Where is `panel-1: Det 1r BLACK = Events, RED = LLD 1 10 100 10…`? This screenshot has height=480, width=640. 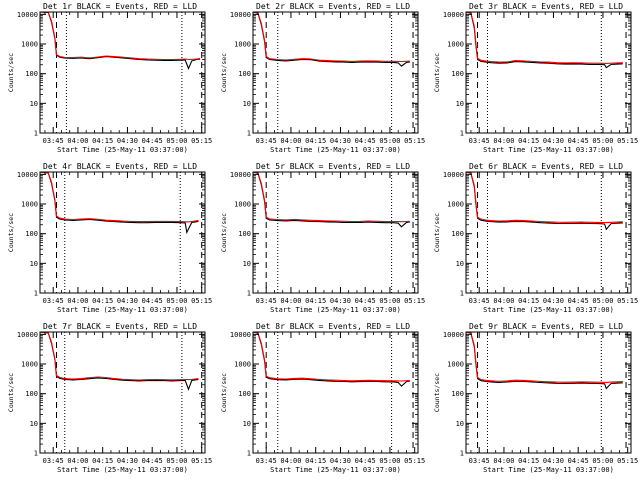
panel-1: Det 1r BLACK = Events, RED = LLD 1 10 100 10… is located at coordinates (109, 78).